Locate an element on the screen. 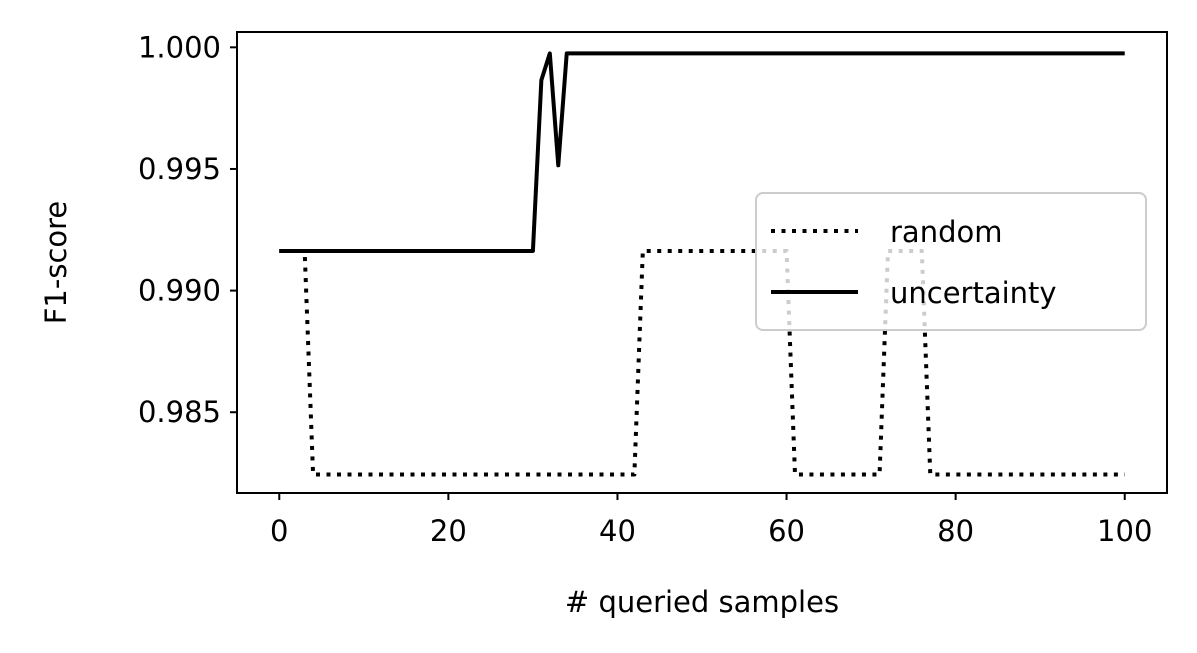 The height and width of the screenshot is (653, 1197). x-tick-label: 80 is located at coordinates (955, 531).